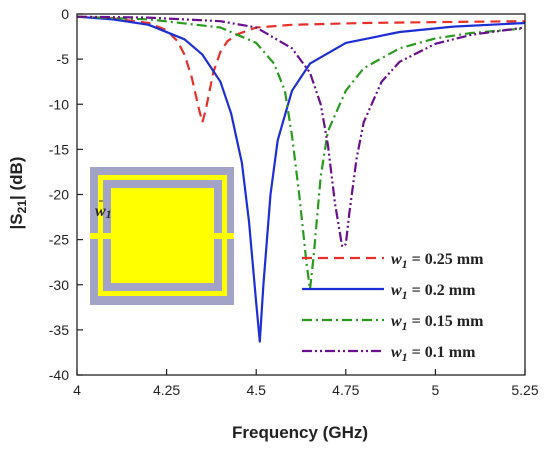  I want to click on x-tick-label: 4, so click(77, 390).